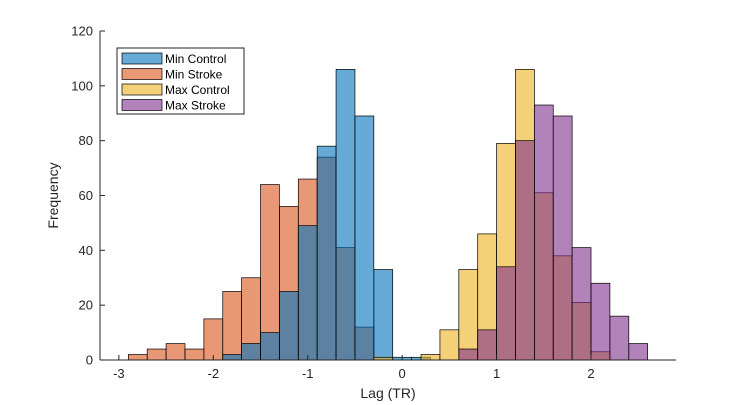 The width and height of the screenshot is (747, 405). Describe the element at coordinates (89, 360) in the screenshot. I see `y-tick-label: 0` at that location.